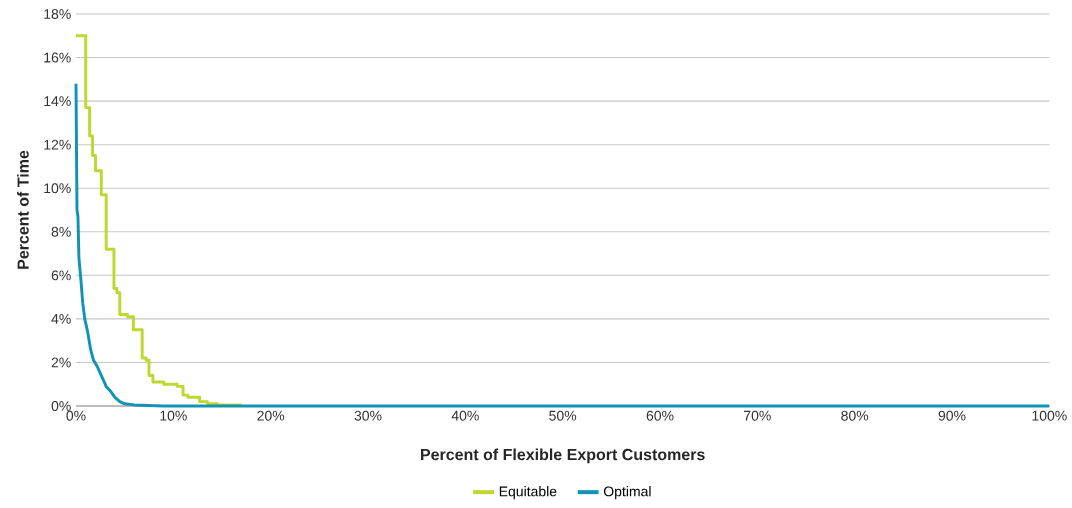 The width and height of the screenshot is (1072, 508). Describe the element at coordinates (563, 456) in the screenshot. I see `x-axis-title: Percent of Flexible Export Customers` at that location.